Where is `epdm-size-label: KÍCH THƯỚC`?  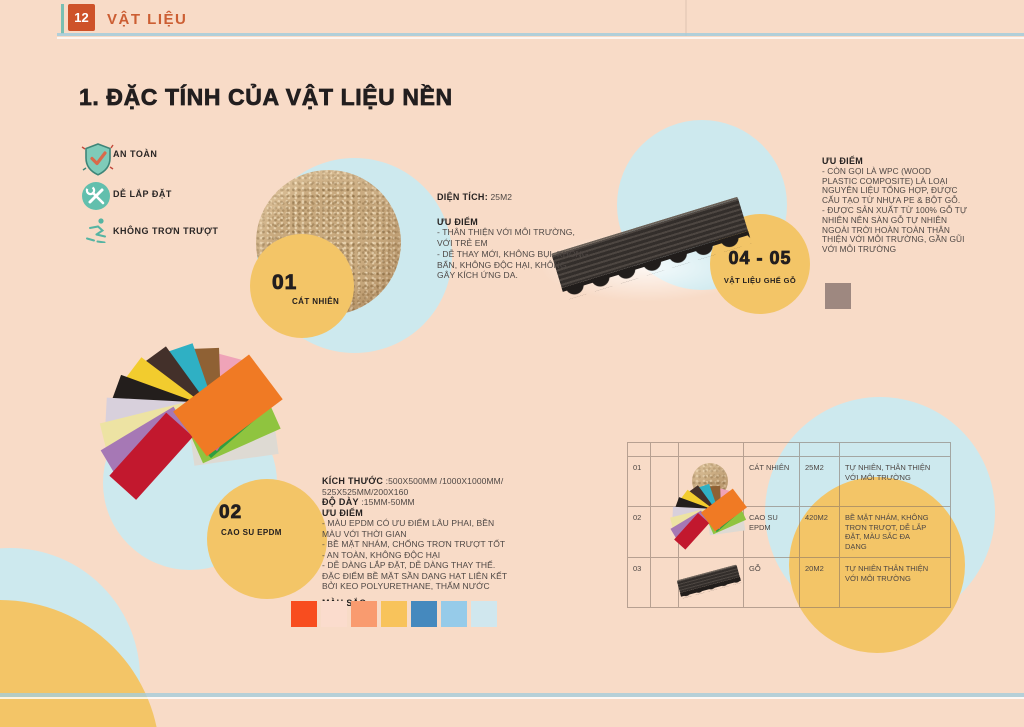
epdm-size-label: KÍCH THƯỚC is located at coordinates (353, 481).